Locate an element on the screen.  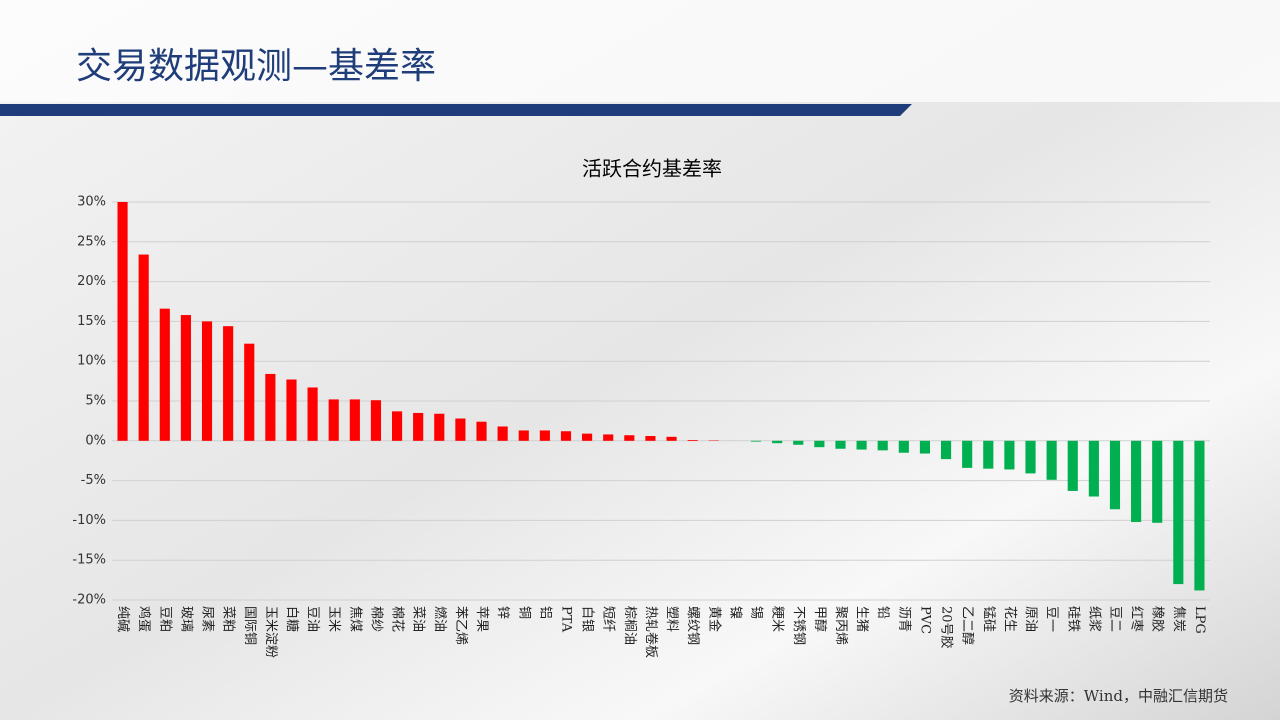
x-tick-label: 棉纱 is located at coordinates (375, 619).